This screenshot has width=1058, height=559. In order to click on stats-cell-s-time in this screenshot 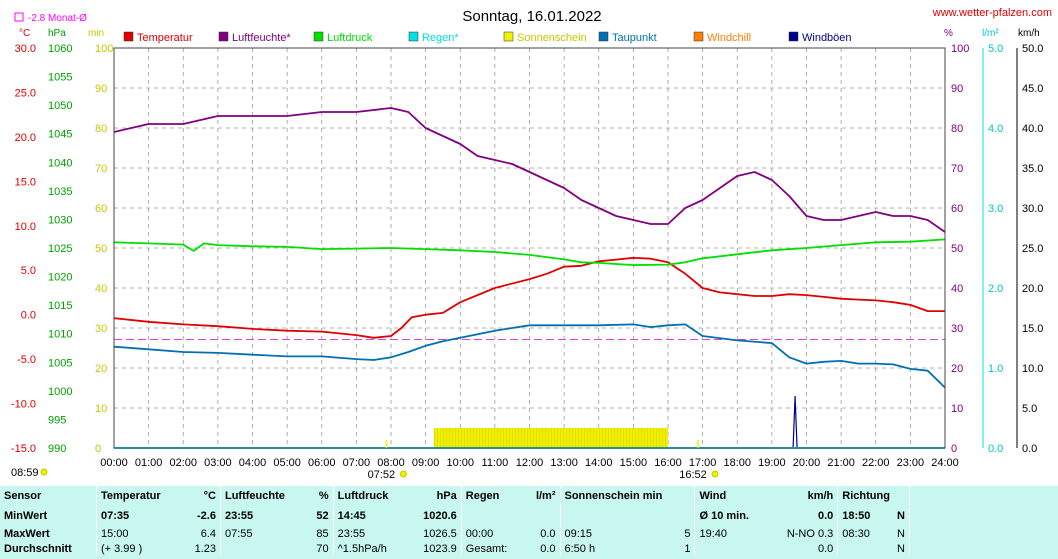, I will do `click(609, 516)`.